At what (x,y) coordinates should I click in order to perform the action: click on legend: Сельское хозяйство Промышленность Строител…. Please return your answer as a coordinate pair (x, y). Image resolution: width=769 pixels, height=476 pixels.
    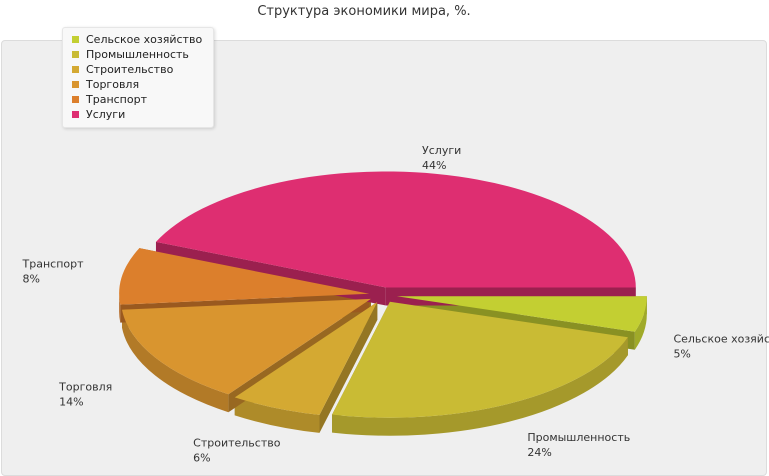
    Looking at the image, I should click on (138, 77).